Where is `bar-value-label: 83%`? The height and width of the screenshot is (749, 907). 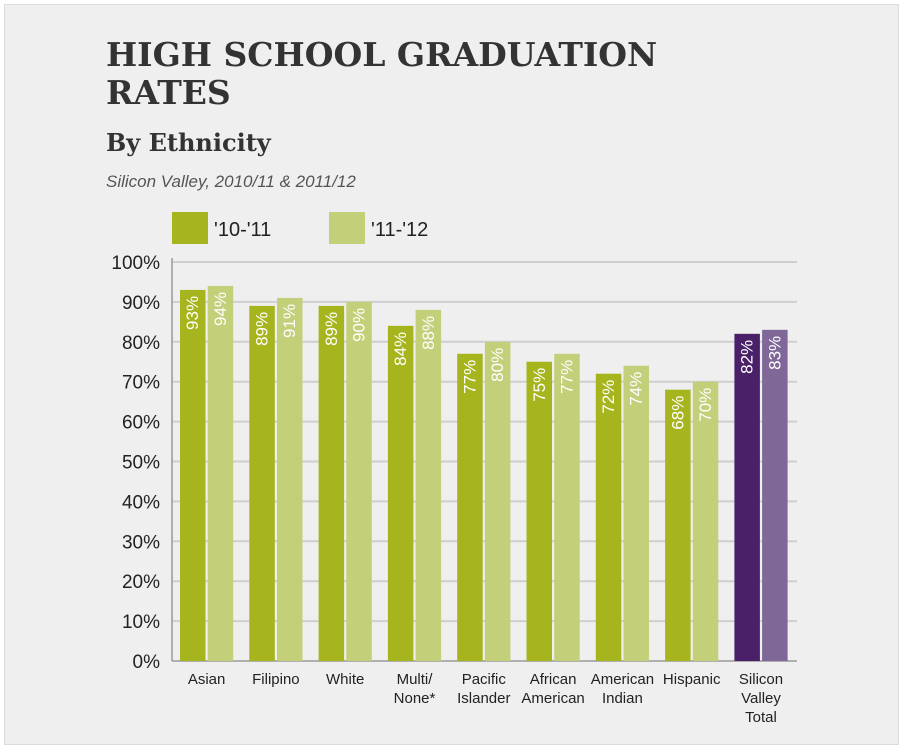
bar-value-label: 83% is located at coordinates (774, 353).